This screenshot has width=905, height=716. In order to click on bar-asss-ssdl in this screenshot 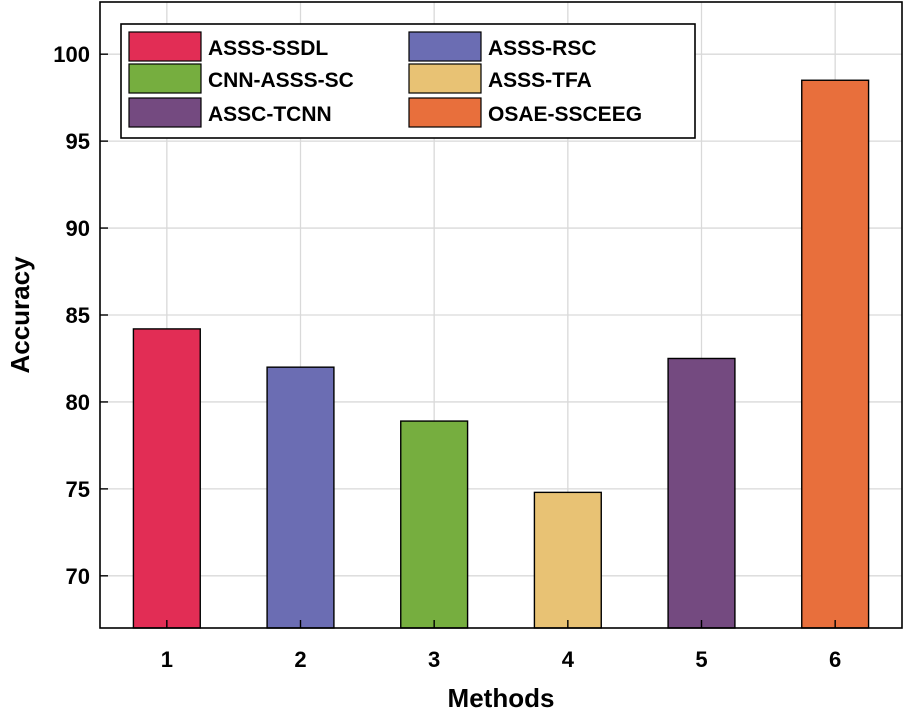, I will do `click(166, 478)`.